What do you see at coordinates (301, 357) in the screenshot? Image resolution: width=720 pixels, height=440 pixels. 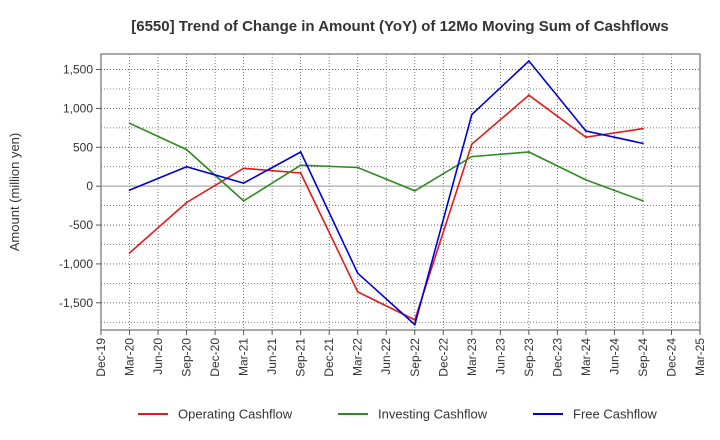 I see `x-tick-label: Sep-21` at bounding box center [301, 357].